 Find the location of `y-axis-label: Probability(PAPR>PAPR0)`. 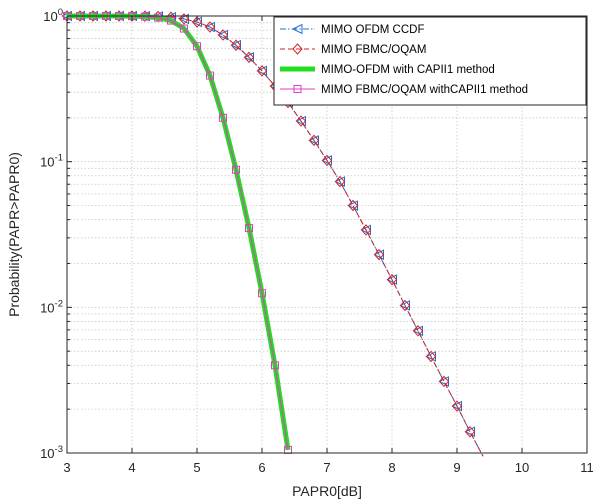

y-axis-label: Probability(PAPR>PAPR0) is located at coordinates (14, 234).